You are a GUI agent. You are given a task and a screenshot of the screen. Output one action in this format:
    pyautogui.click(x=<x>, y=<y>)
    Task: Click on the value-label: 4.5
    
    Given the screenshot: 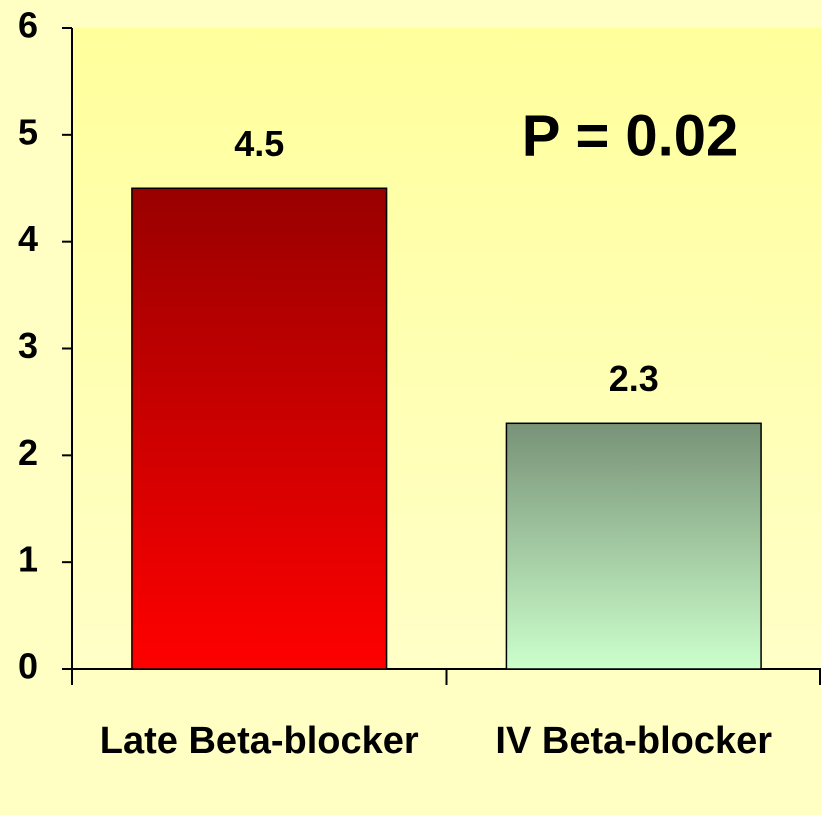 What is the action you would take?
    pyautogui.click(x=259, y=143)
    